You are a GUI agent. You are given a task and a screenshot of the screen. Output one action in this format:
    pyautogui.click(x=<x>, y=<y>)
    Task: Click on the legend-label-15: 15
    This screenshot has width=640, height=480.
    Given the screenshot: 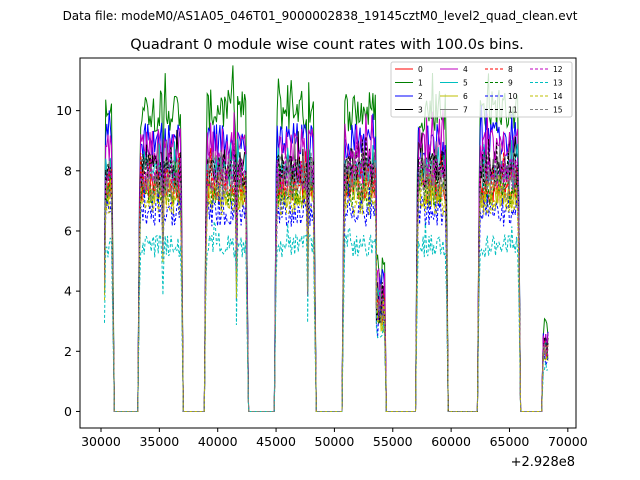 What is the action you would take?
    pyautogui.click(x=558, y=110)
    